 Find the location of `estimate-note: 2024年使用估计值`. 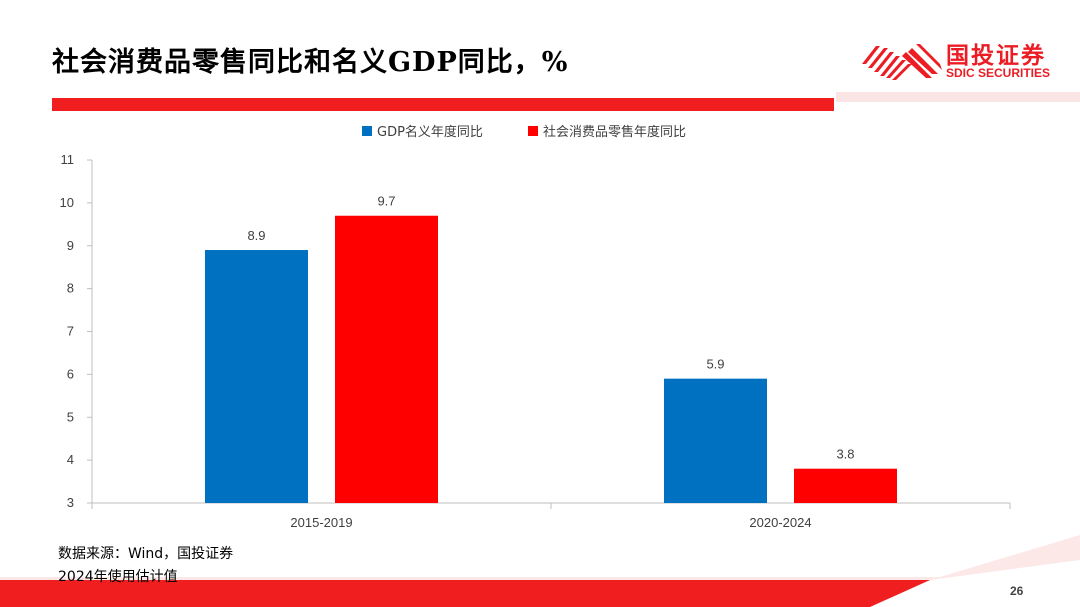

estimate-note: 2024年使用估计值 is located at coordinates (118, 577).